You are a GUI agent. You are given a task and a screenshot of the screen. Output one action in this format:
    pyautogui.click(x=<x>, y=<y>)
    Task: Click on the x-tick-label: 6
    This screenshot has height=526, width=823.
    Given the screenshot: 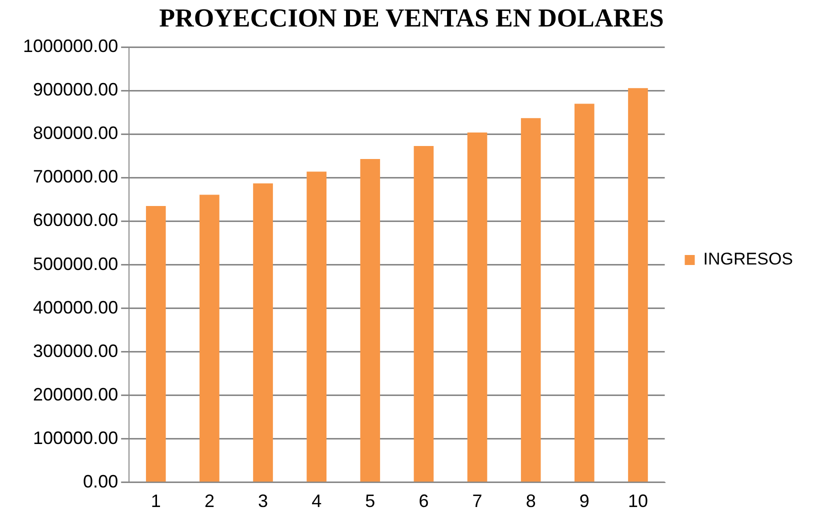 What is the action you would take?
    pyautogui.click(x=423, y=501)
    